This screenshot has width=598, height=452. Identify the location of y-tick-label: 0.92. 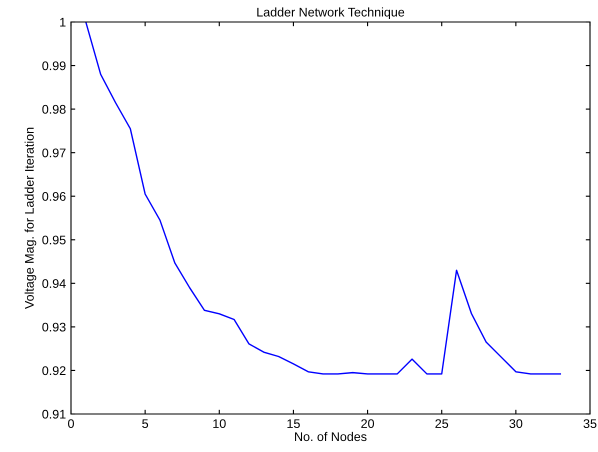
(54, 371).